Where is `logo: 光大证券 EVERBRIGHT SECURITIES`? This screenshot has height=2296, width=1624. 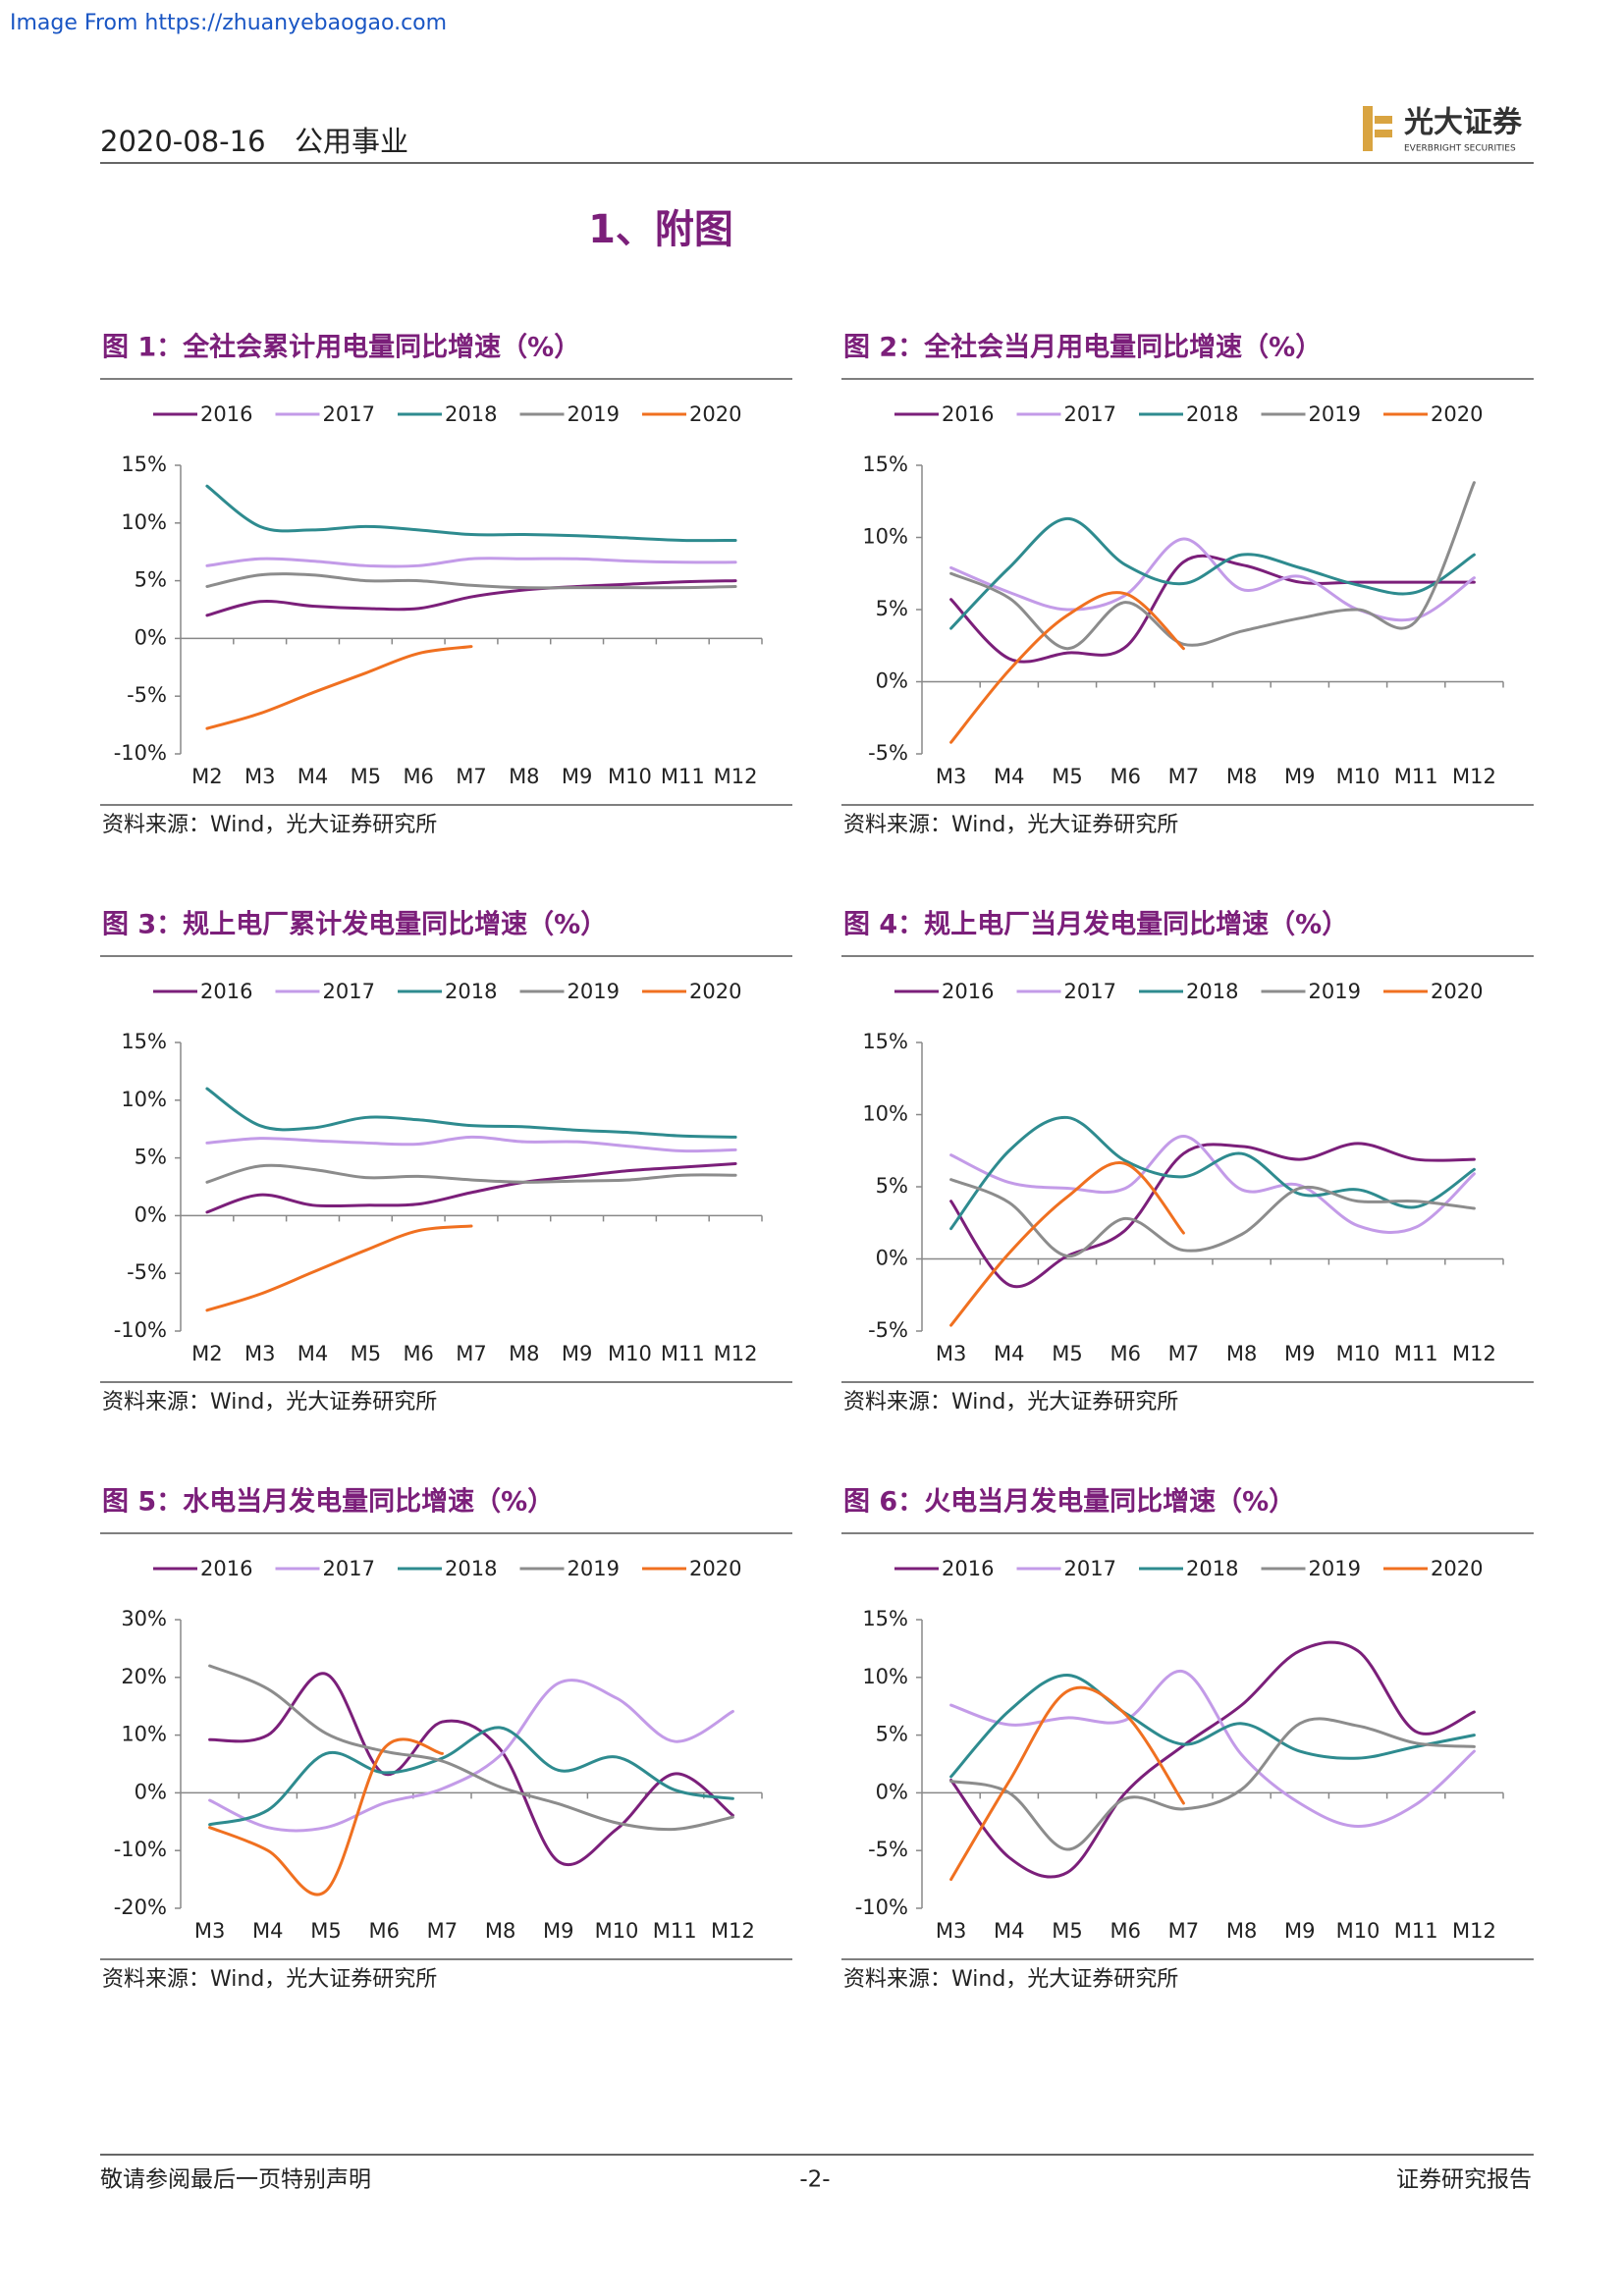
logo: 光大证券 EVERBRIGHT SECURITIES is located at coordinates (1443, 130).